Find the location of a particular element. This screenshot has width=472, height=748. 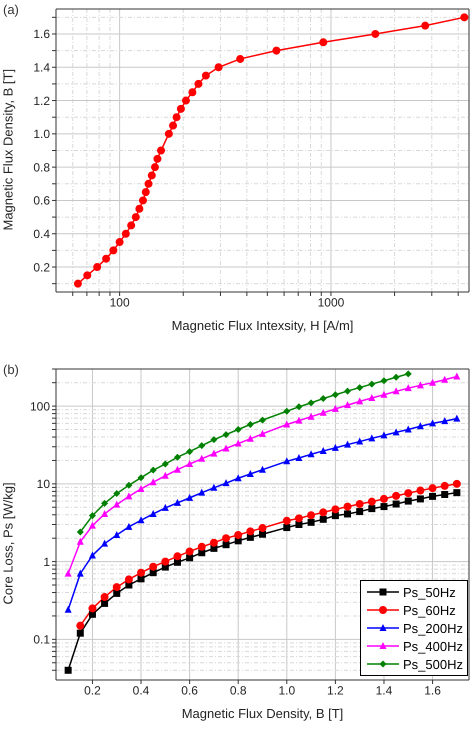

legend-label: Ps_400Hz is located at coordinates (433, 646).